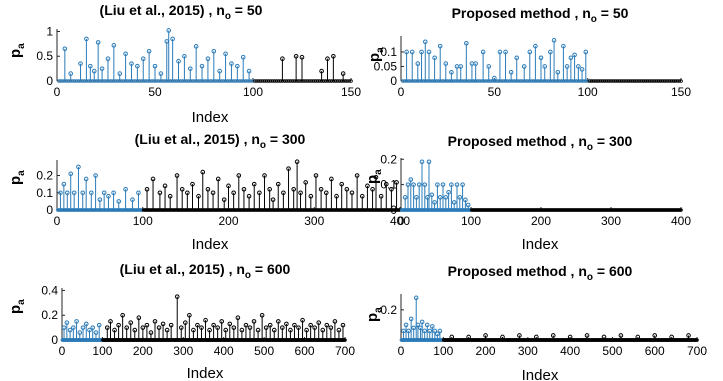 This screenshot has width=723, height=381. I want to click on x-tick-label: 0, so click(401, 92).